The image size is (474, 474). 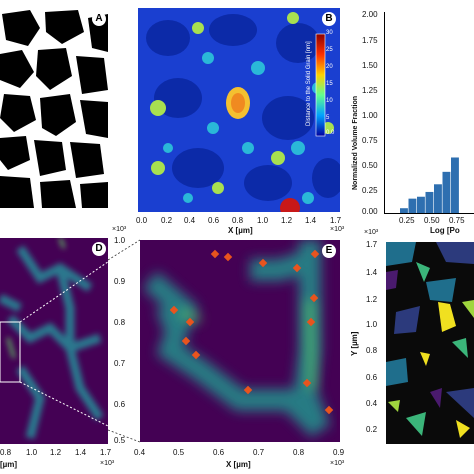 What do you see at coordinates (370, 165) in the screenshot?
I see `c-ytick: 0.50` at bounding box center [370, 165].